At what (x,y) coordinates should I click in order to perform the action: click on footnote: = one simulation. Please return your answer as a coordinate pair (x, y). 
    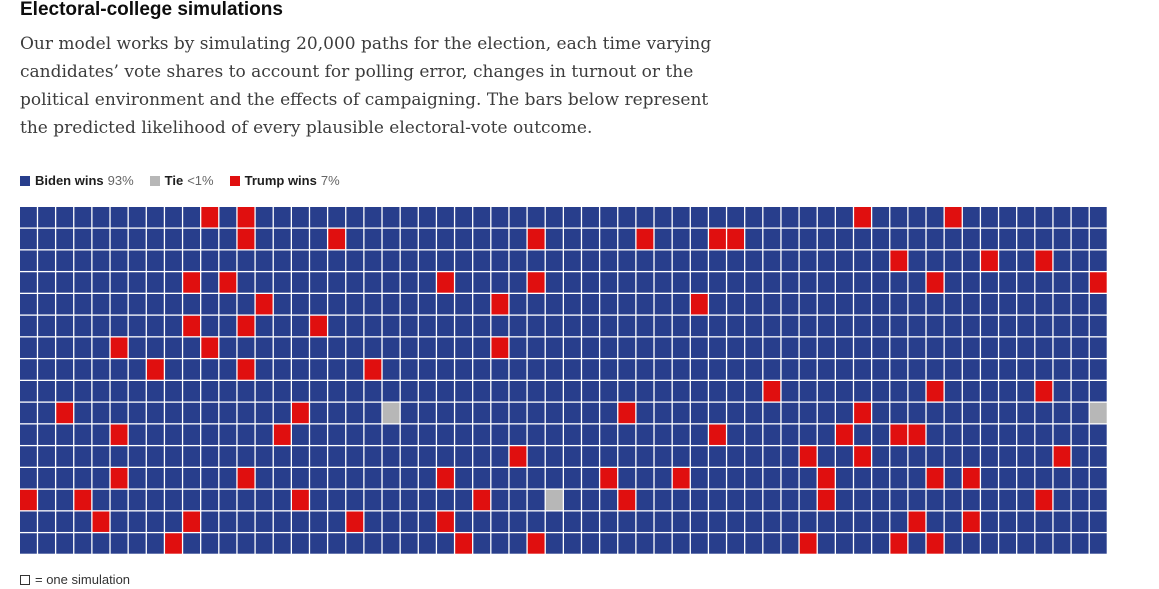
    Looking at the image, I should click on (75, 579).